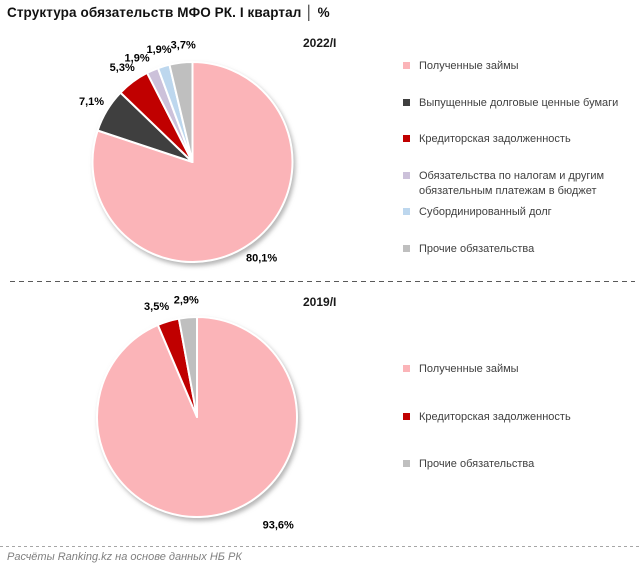 This screenshot has width=642, height=568. Describe the element at coordinates (320, 302) in the screenshot. I see `chart-period-label-2019: 2019/I` at that location.